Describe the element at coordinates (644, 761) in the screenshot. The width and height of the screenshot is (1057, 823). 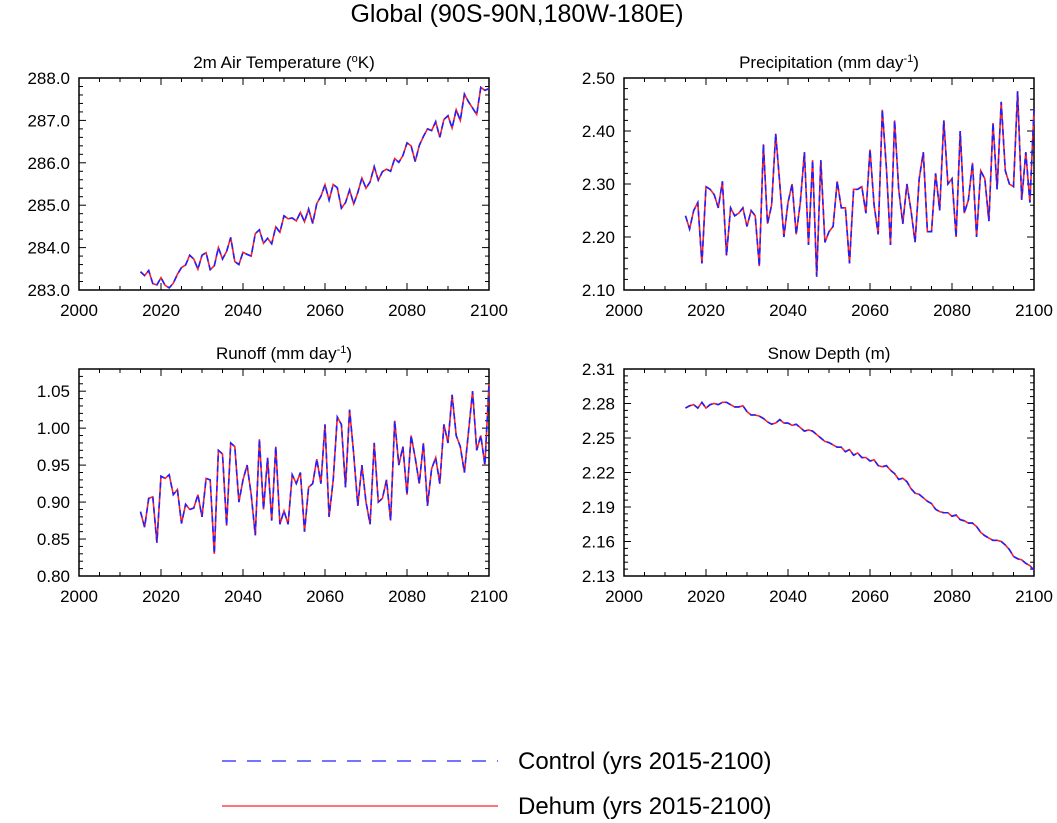
I see `legend-control-label: Control (yrs 2015-2100)` at that location.